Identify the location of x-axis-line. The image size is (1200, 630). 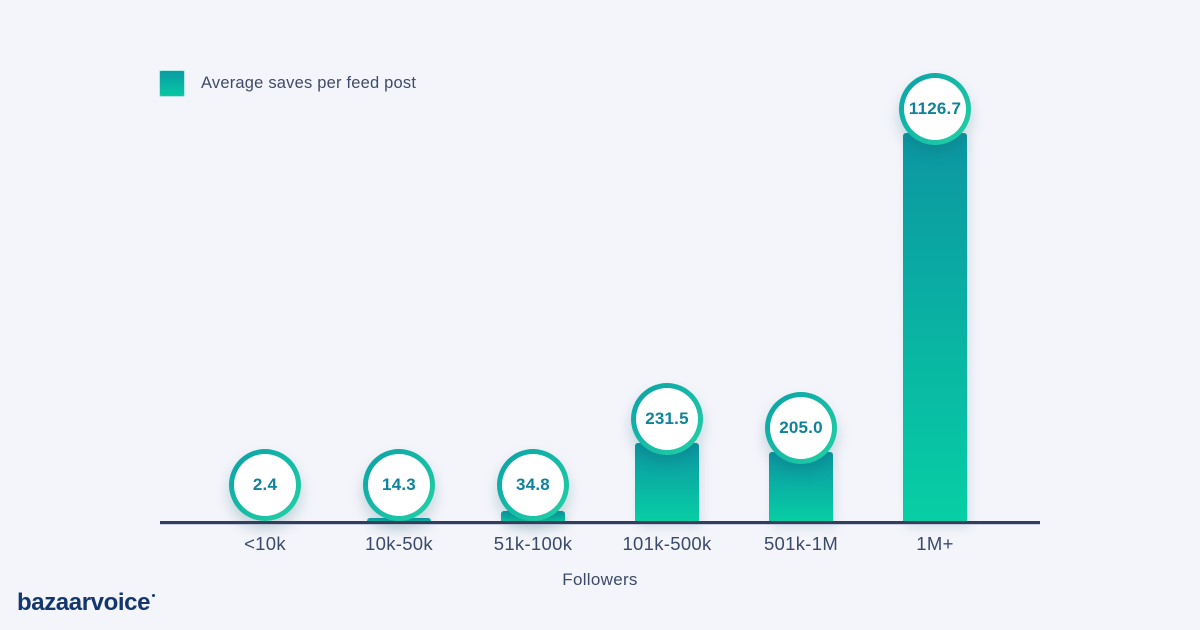
(600, 522).